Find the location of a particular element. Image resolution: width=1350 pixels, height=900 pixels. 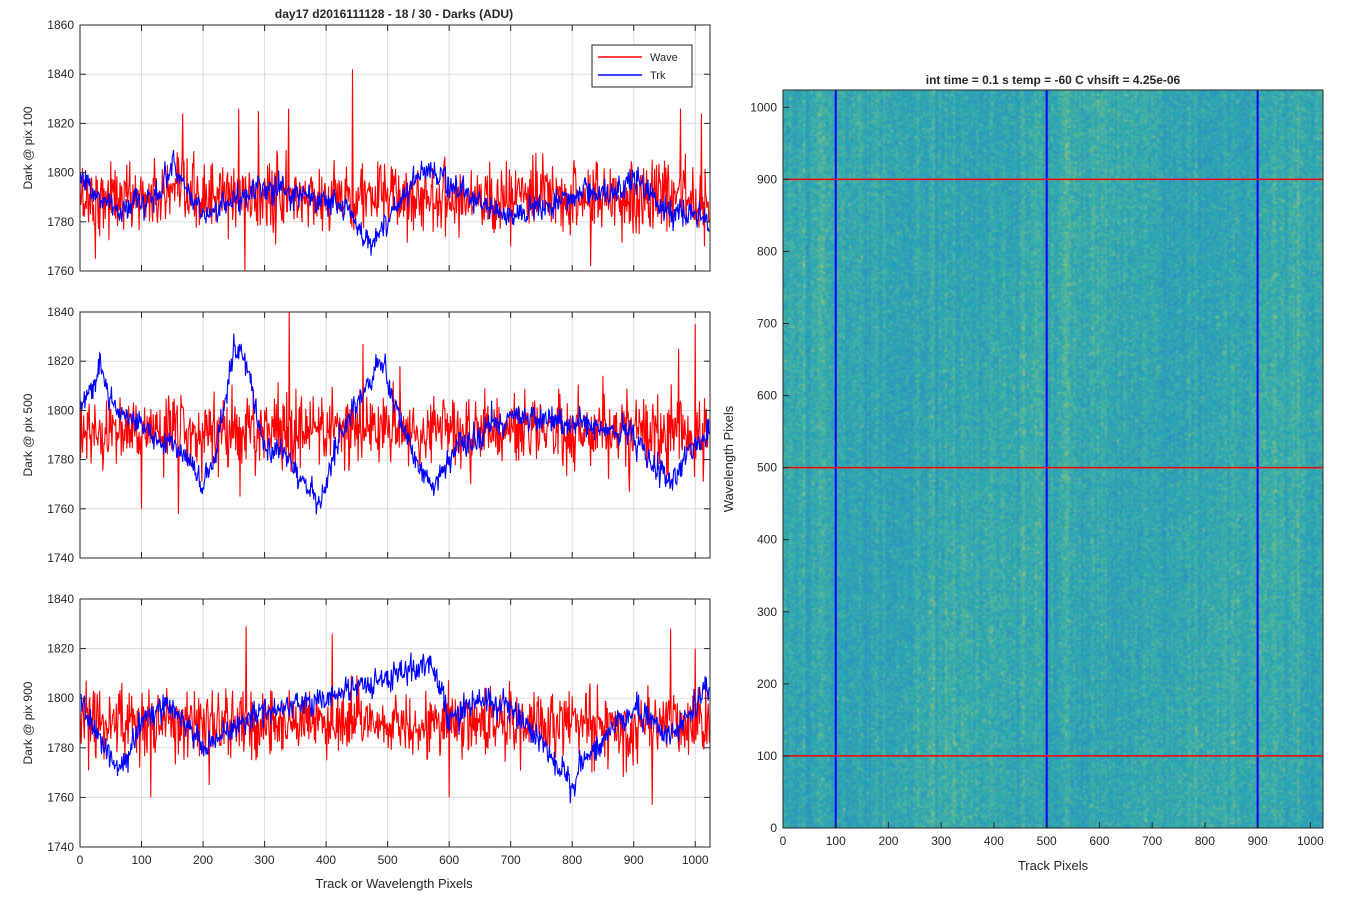

legend-label-wave: Wave is located at coordinates (664, 58).